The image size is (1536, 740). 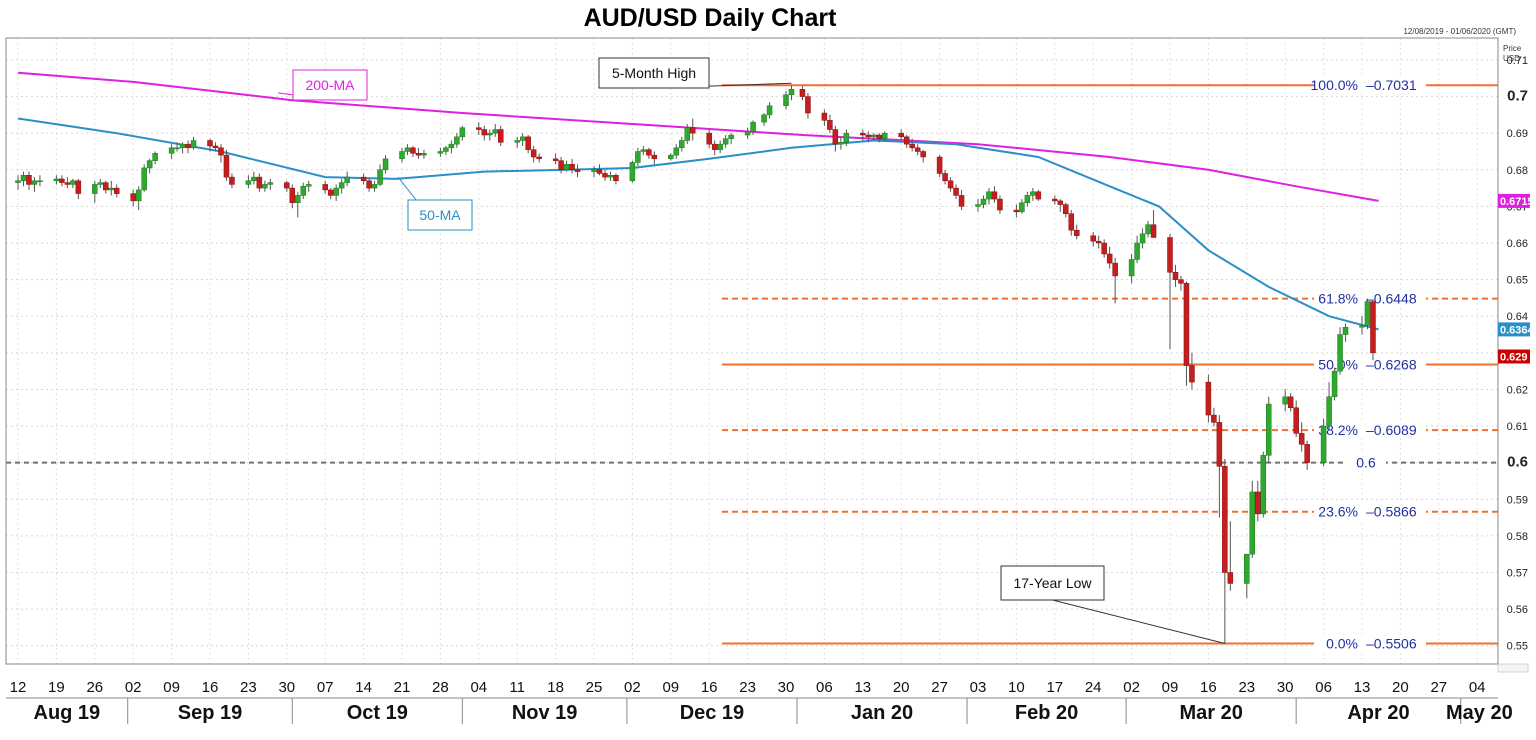 What do you see at coordinates (1052, 583) in the screenshot?
I see `seventeen-year-low-box` at bounding box center [1052, 583].